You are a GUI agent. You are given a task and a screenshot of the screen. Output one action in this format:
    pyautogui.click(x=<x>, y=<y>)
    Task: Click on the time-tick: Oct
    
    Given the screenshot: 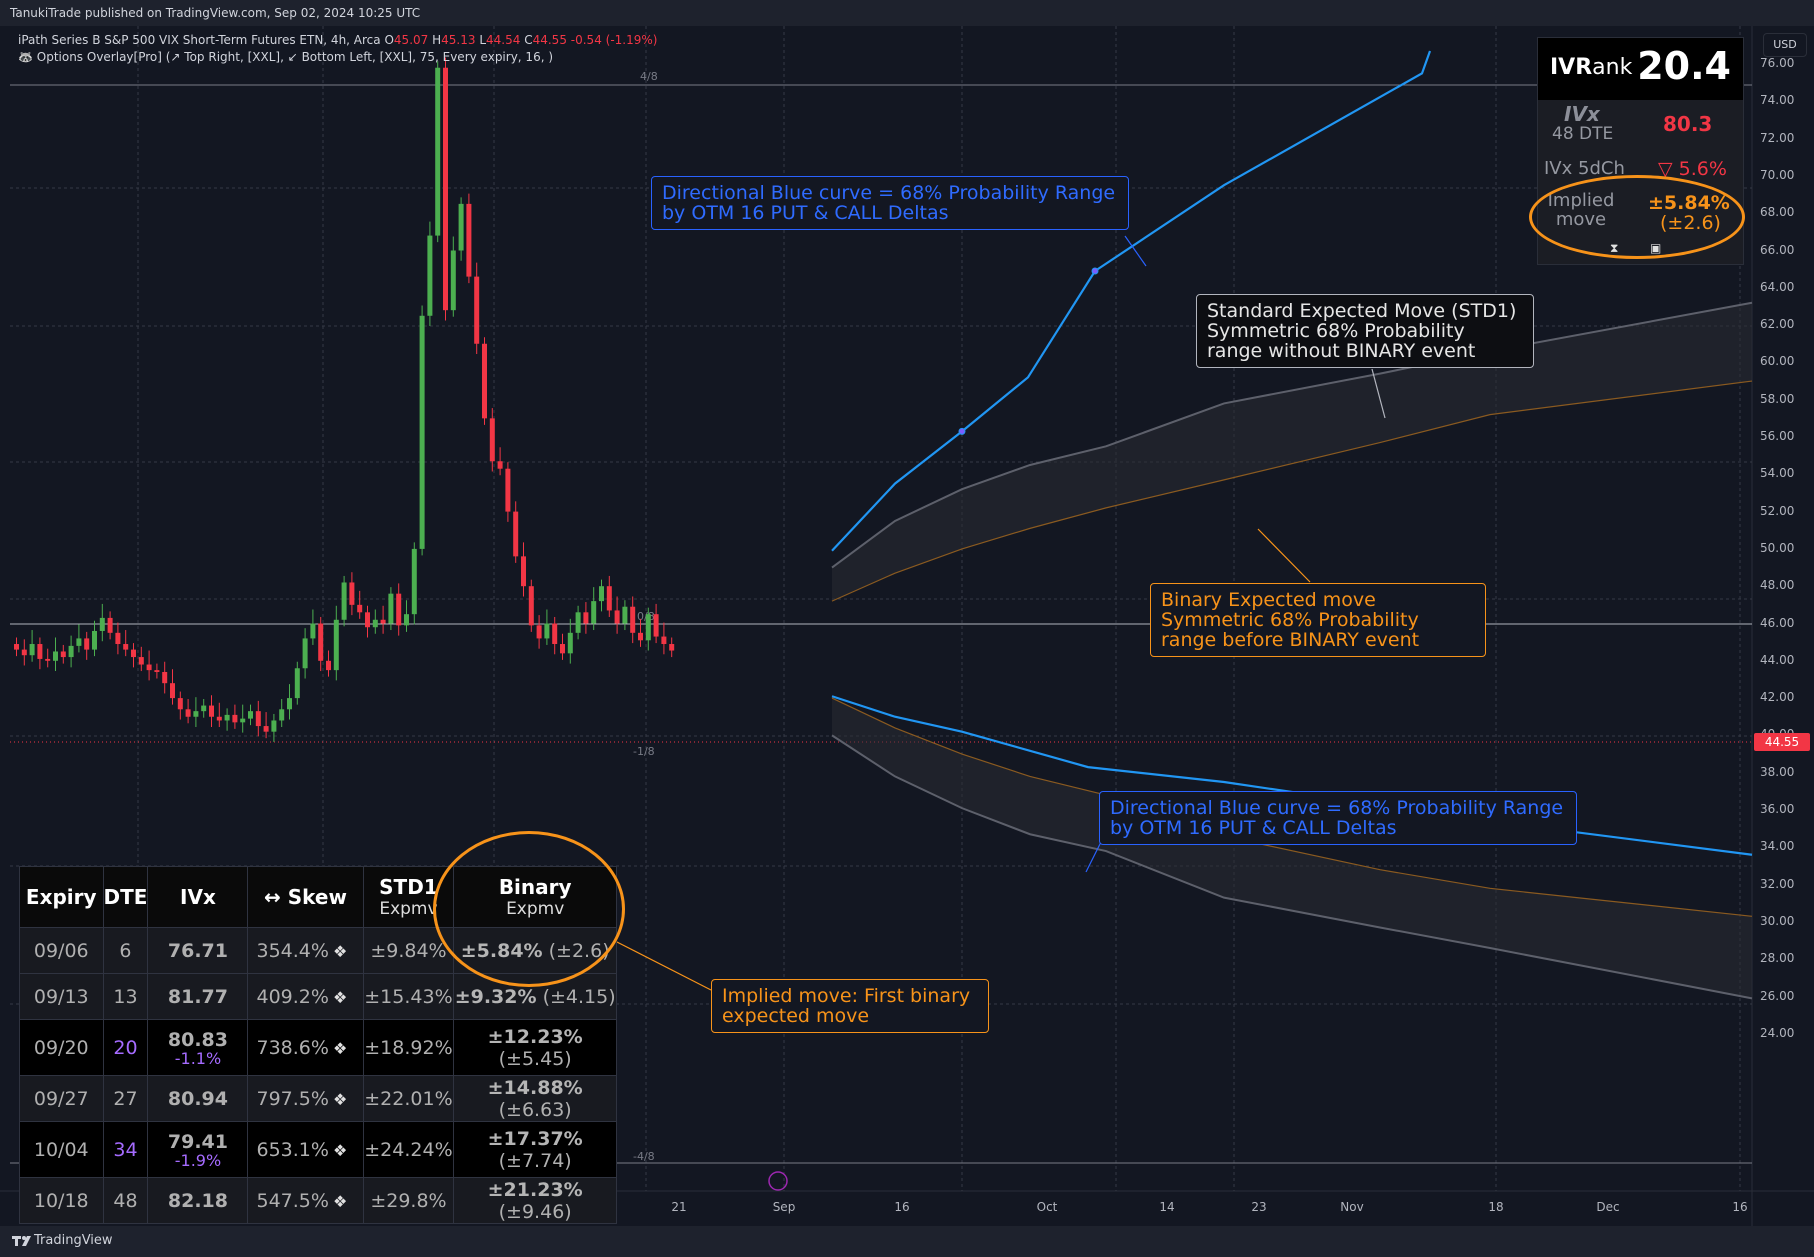 What is the action you would take?
    pyautogui.click(x=1047, y=1207)
    